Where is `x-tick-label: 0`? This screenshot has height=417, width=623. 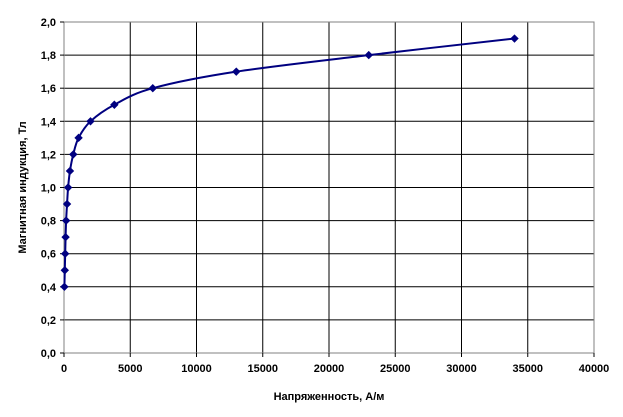 x-tick-label: 0 is located at coordinates (64, 369).